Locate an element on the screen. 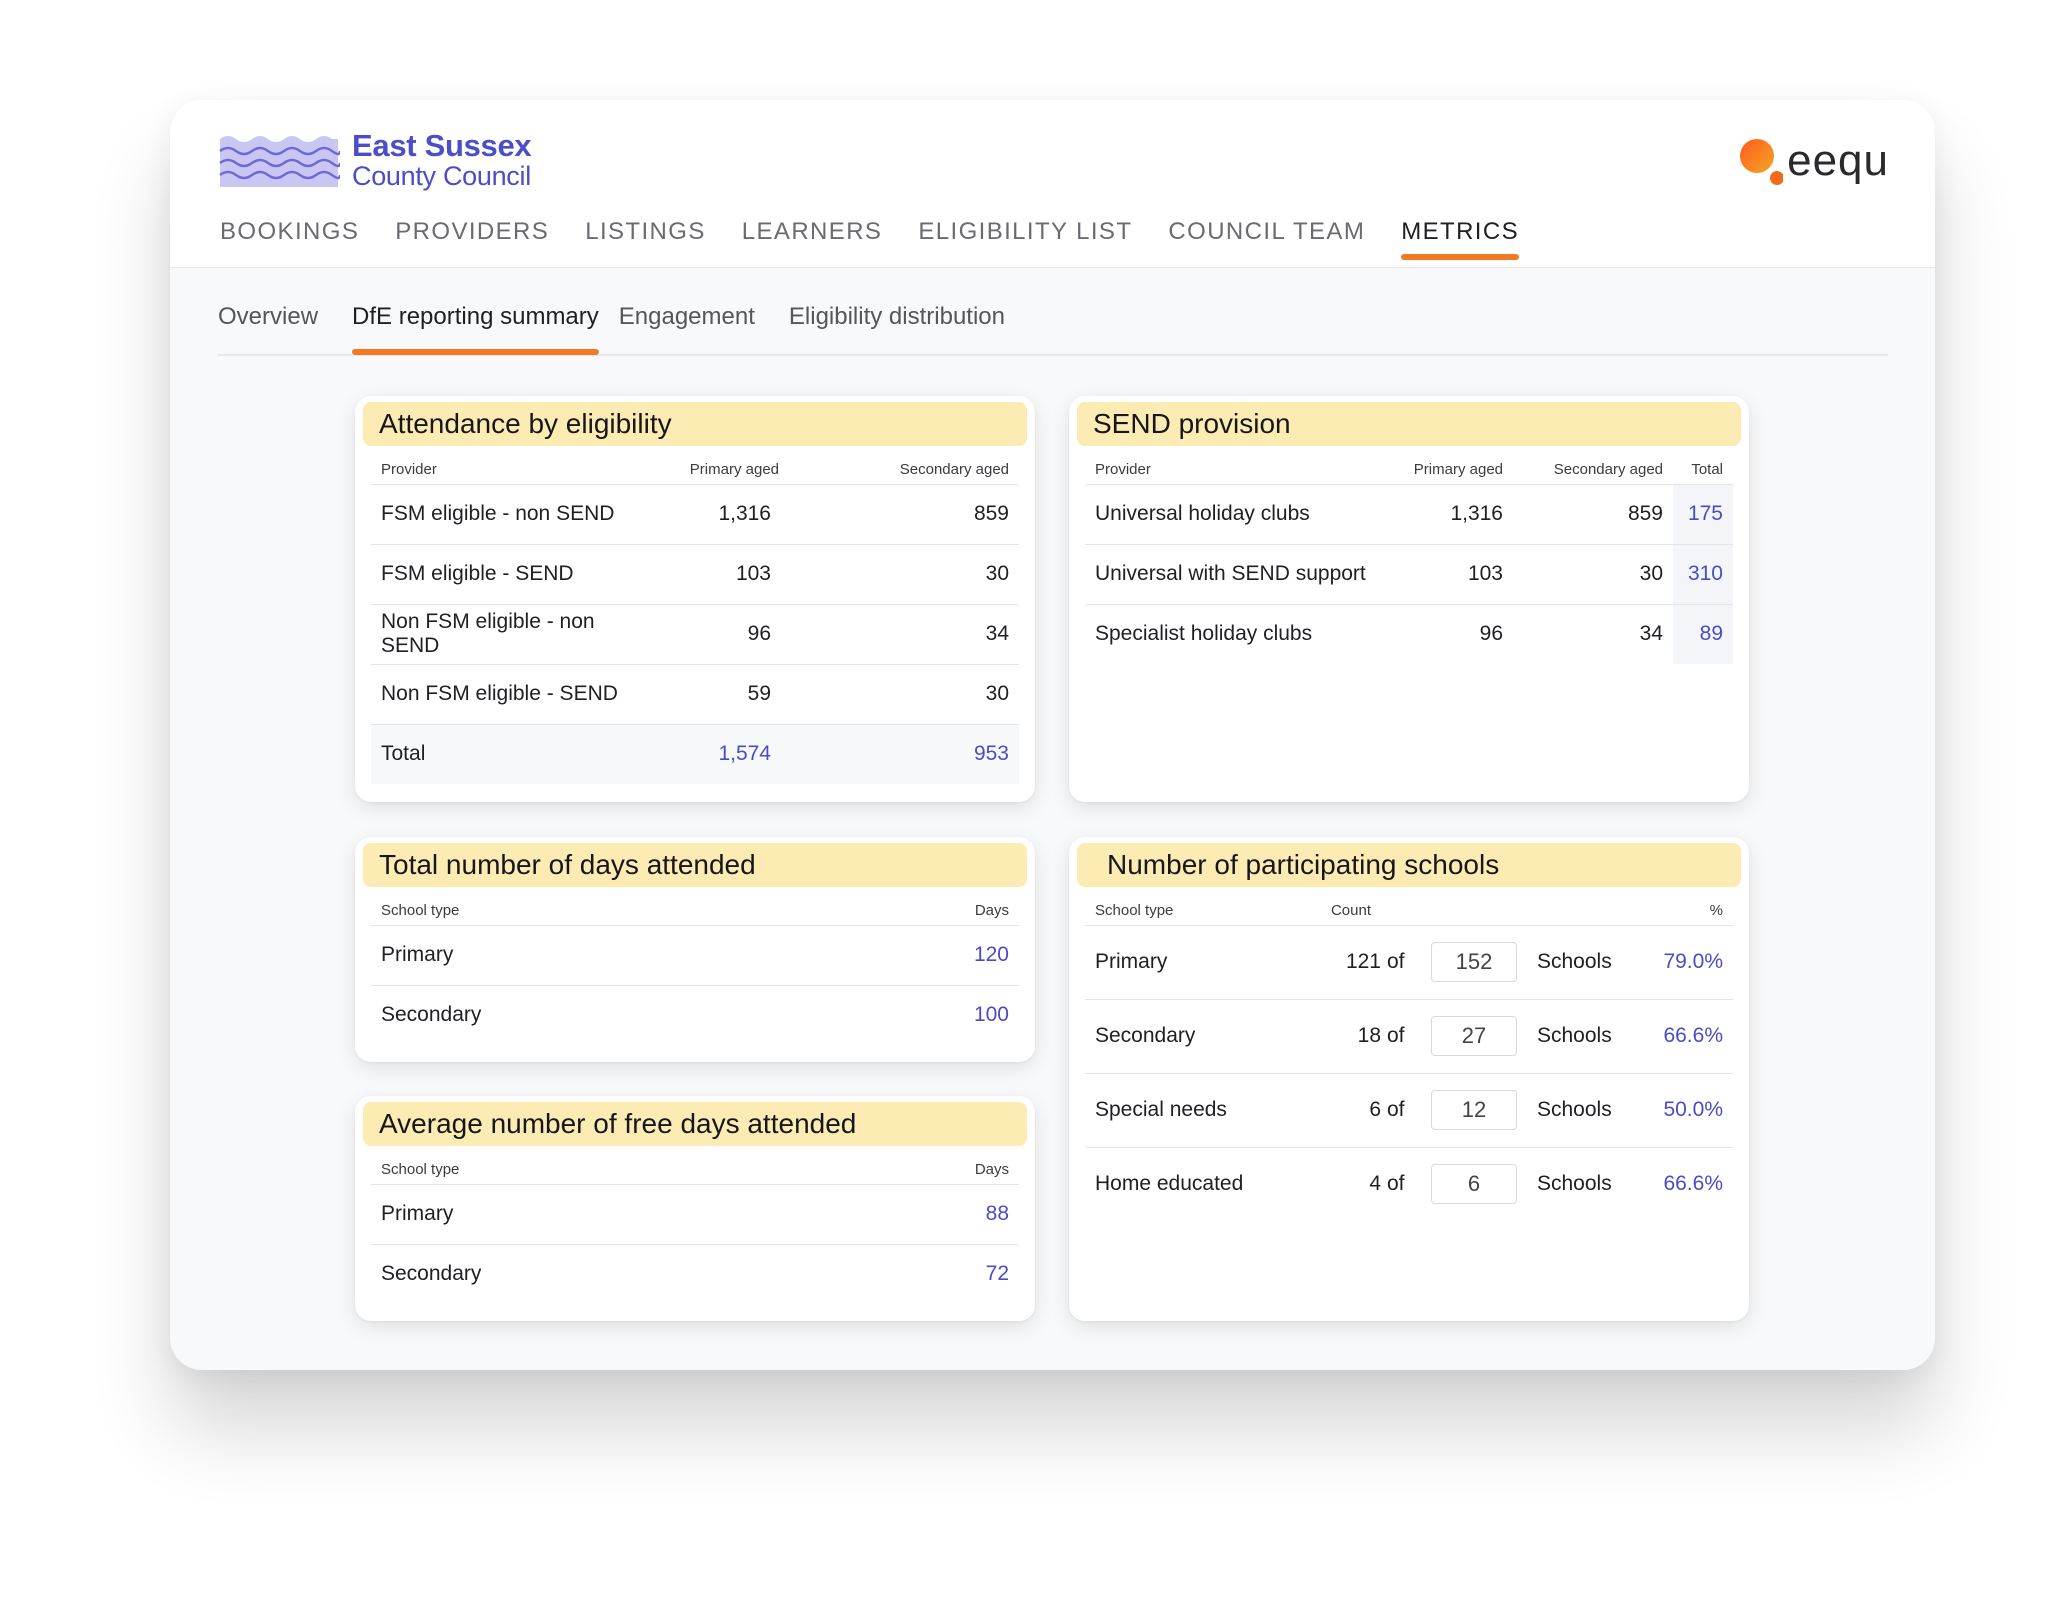 This screenshot has height=1600, width=2064. nav-council-team: COUNCIL TEAM is located at coordinates (1267, 231).